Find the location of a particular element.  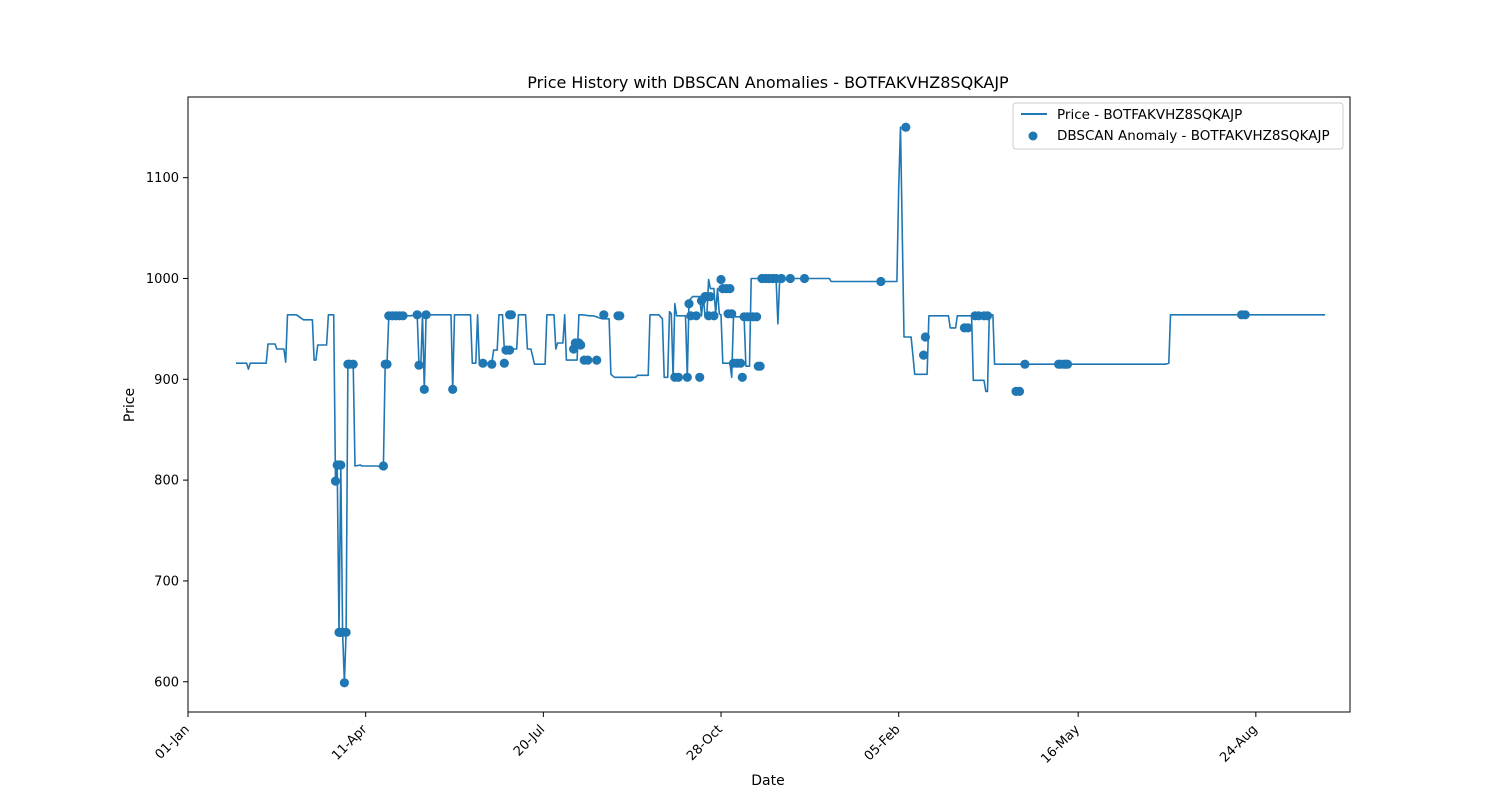

x-tick-label: 20-Jul is located at coordinates (529, 740).